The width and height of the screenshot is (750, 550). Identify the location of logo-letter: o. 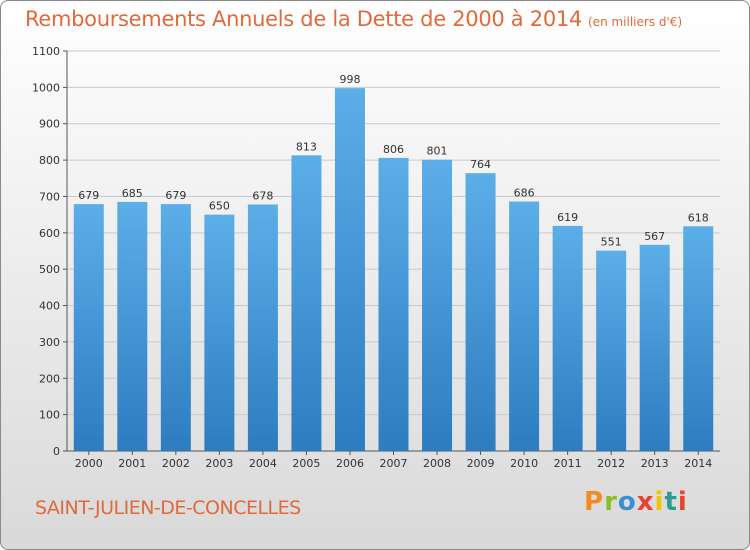
(627, 502).